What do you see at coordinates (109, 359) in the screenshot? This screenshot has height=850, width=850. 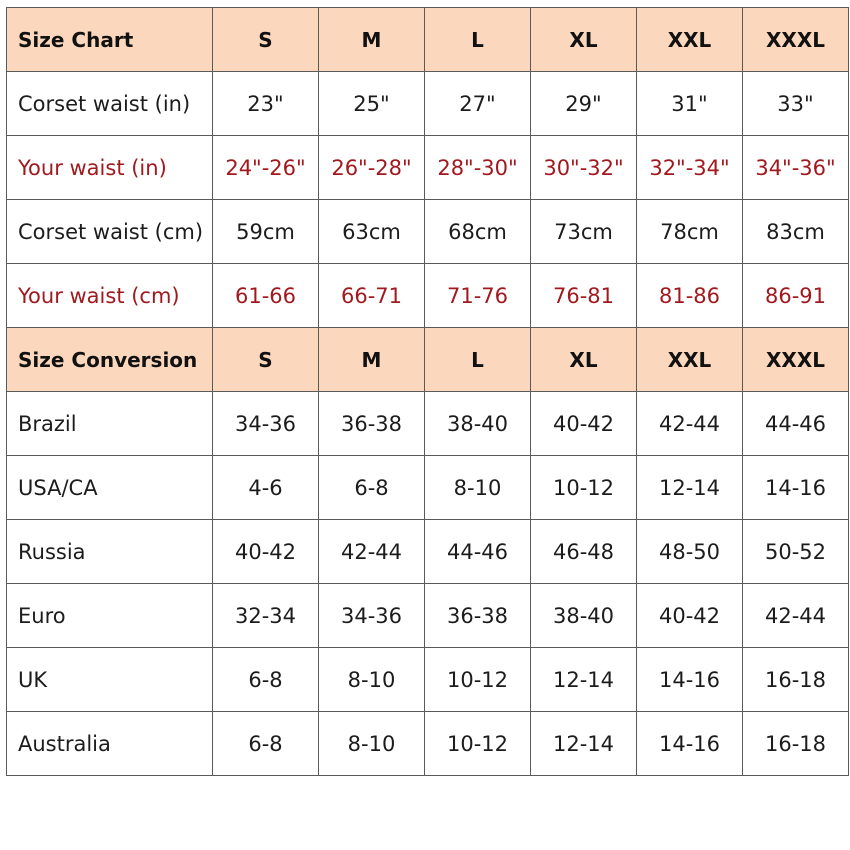 I see `size-conversion-title: Size Conversion` at bounding box center [109, 359].